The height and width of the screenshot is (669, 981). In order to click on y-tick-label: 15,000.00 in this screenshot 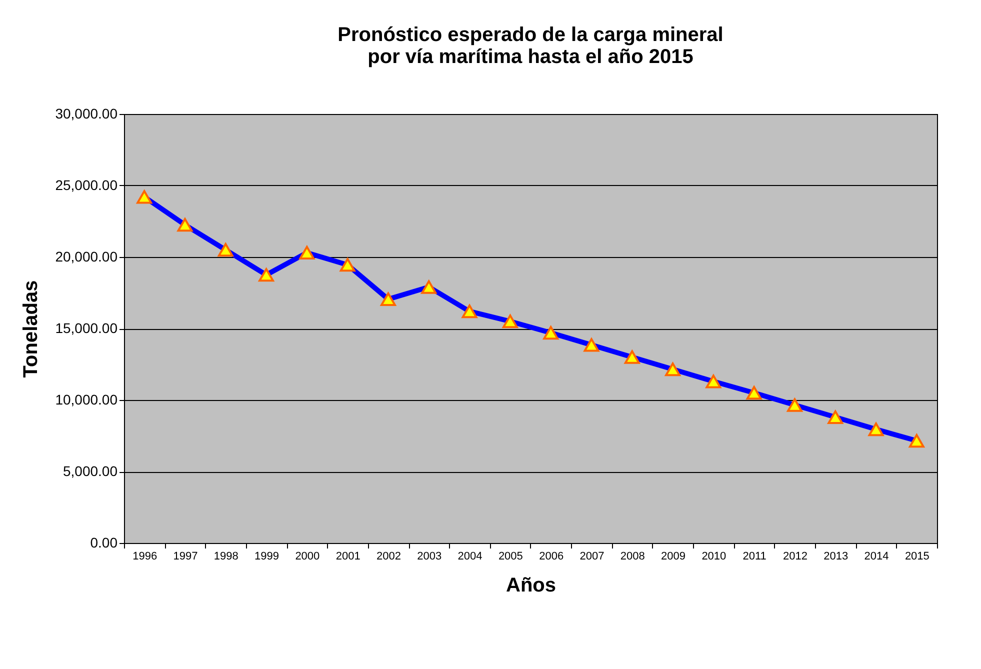, I will do `click(86, 328)`.